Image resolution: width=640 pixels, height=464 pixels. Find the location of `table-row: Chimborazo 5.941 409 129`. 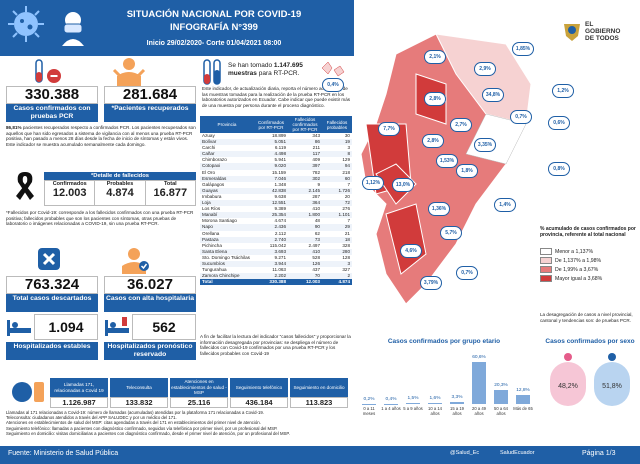

table-row: Chimborazo 5.941 409 129 is located at coordinates (276, 160).